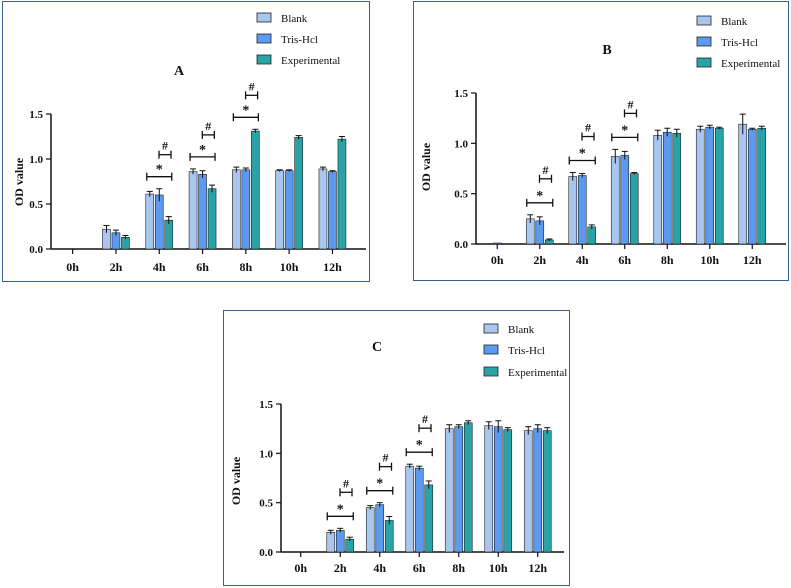 The image size is (791, 588). What do you see at coordinates (606, 50) in the screenshot?
I see `chart-title: B` at bounding box center [606, 50].